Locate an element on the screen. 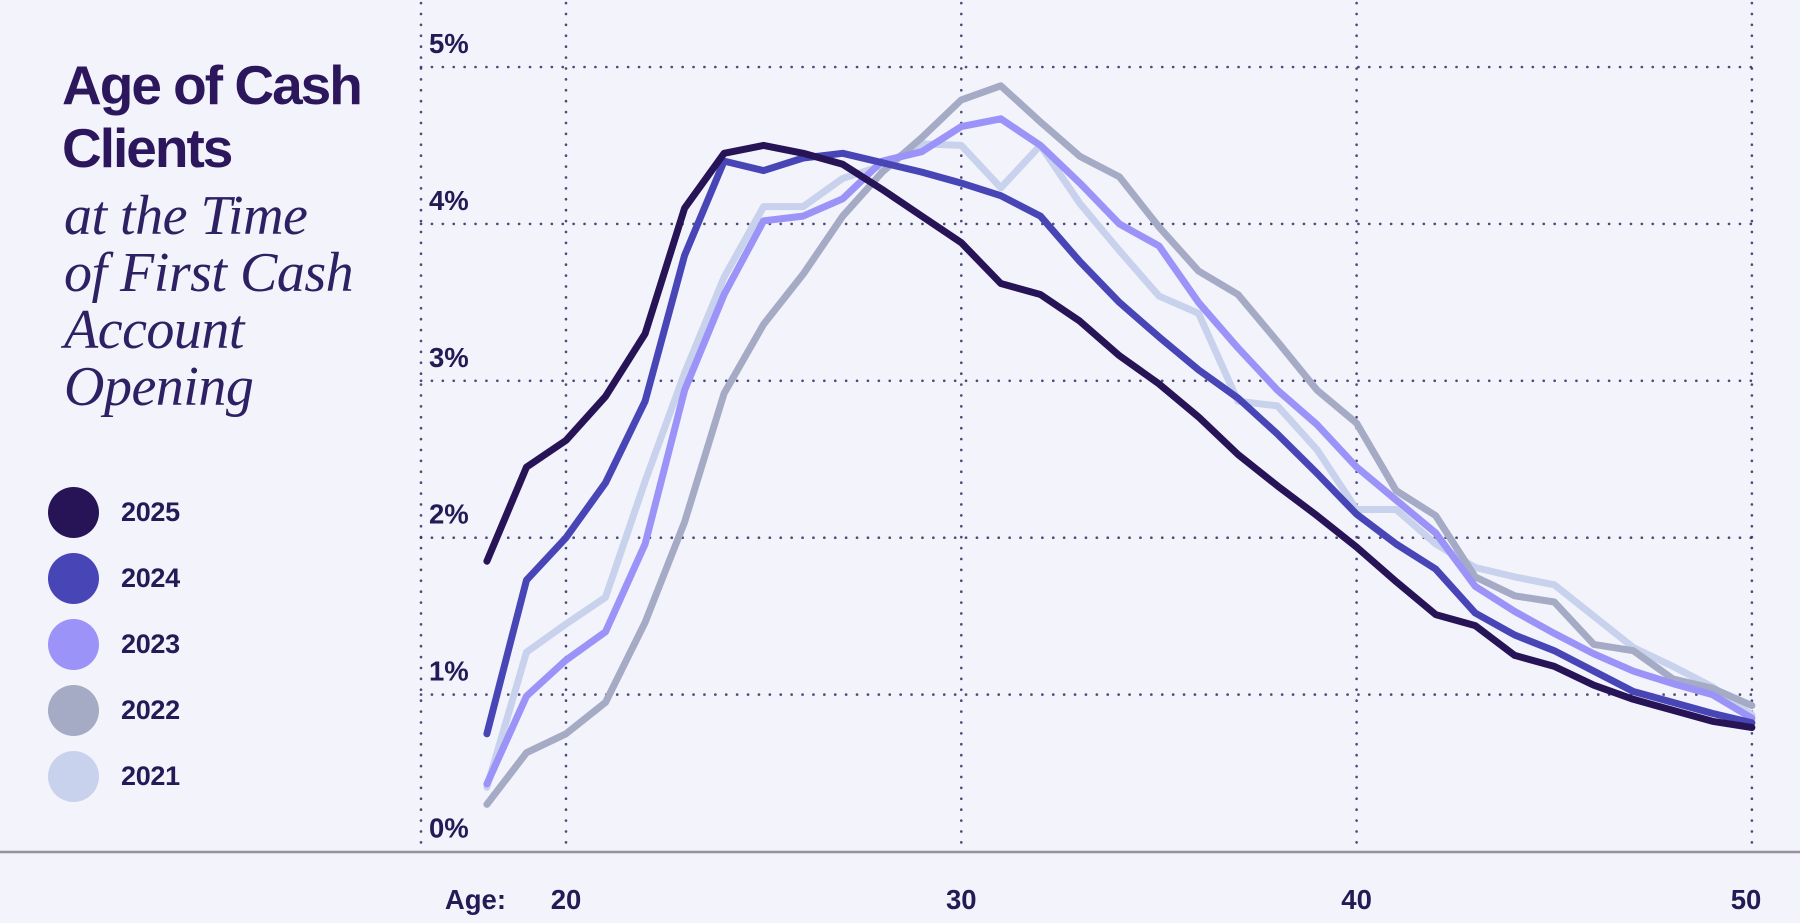 The image size is (1800, 923). chart-title-line-1: Age of Cash is located at coordinates (212, 85).